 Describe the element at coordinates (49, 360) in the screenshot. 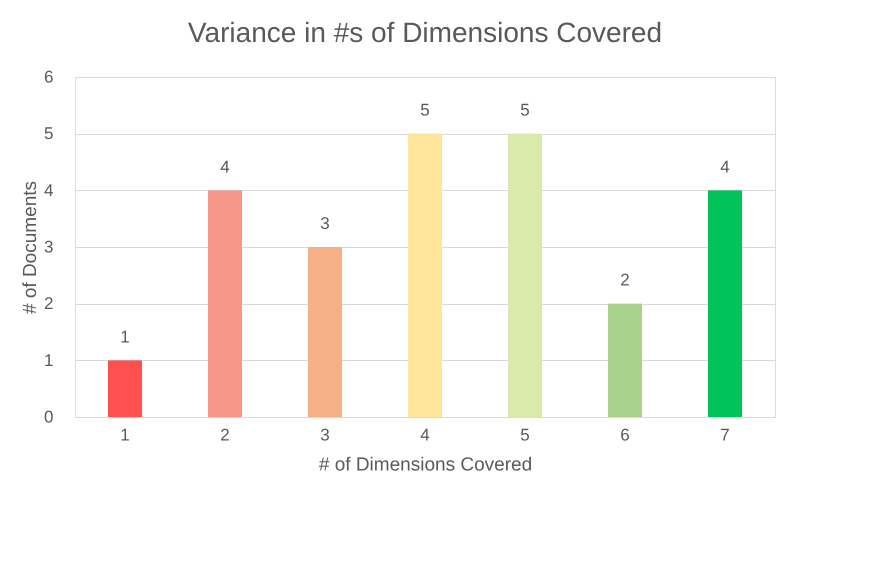

I see `y-tick-label: 1` at that location.